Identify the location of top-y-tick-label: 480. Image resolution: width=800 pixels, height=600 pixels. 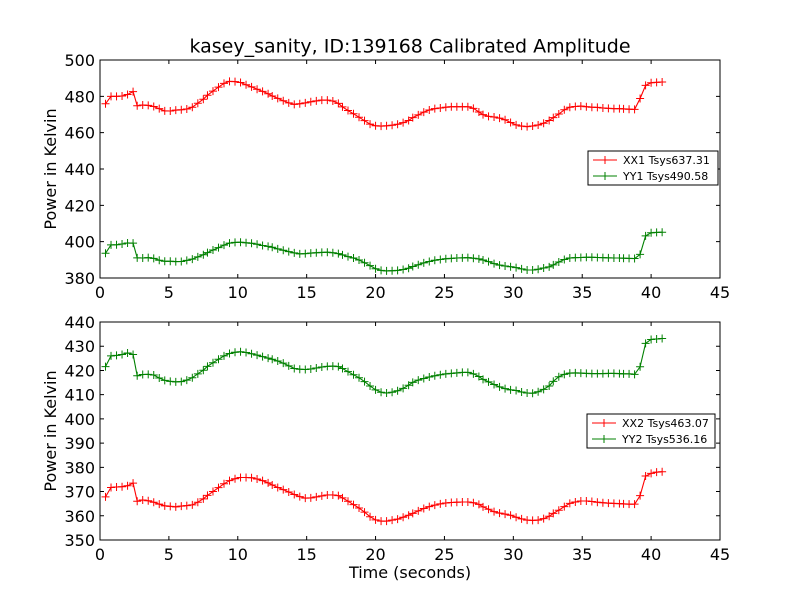
(79, 96).